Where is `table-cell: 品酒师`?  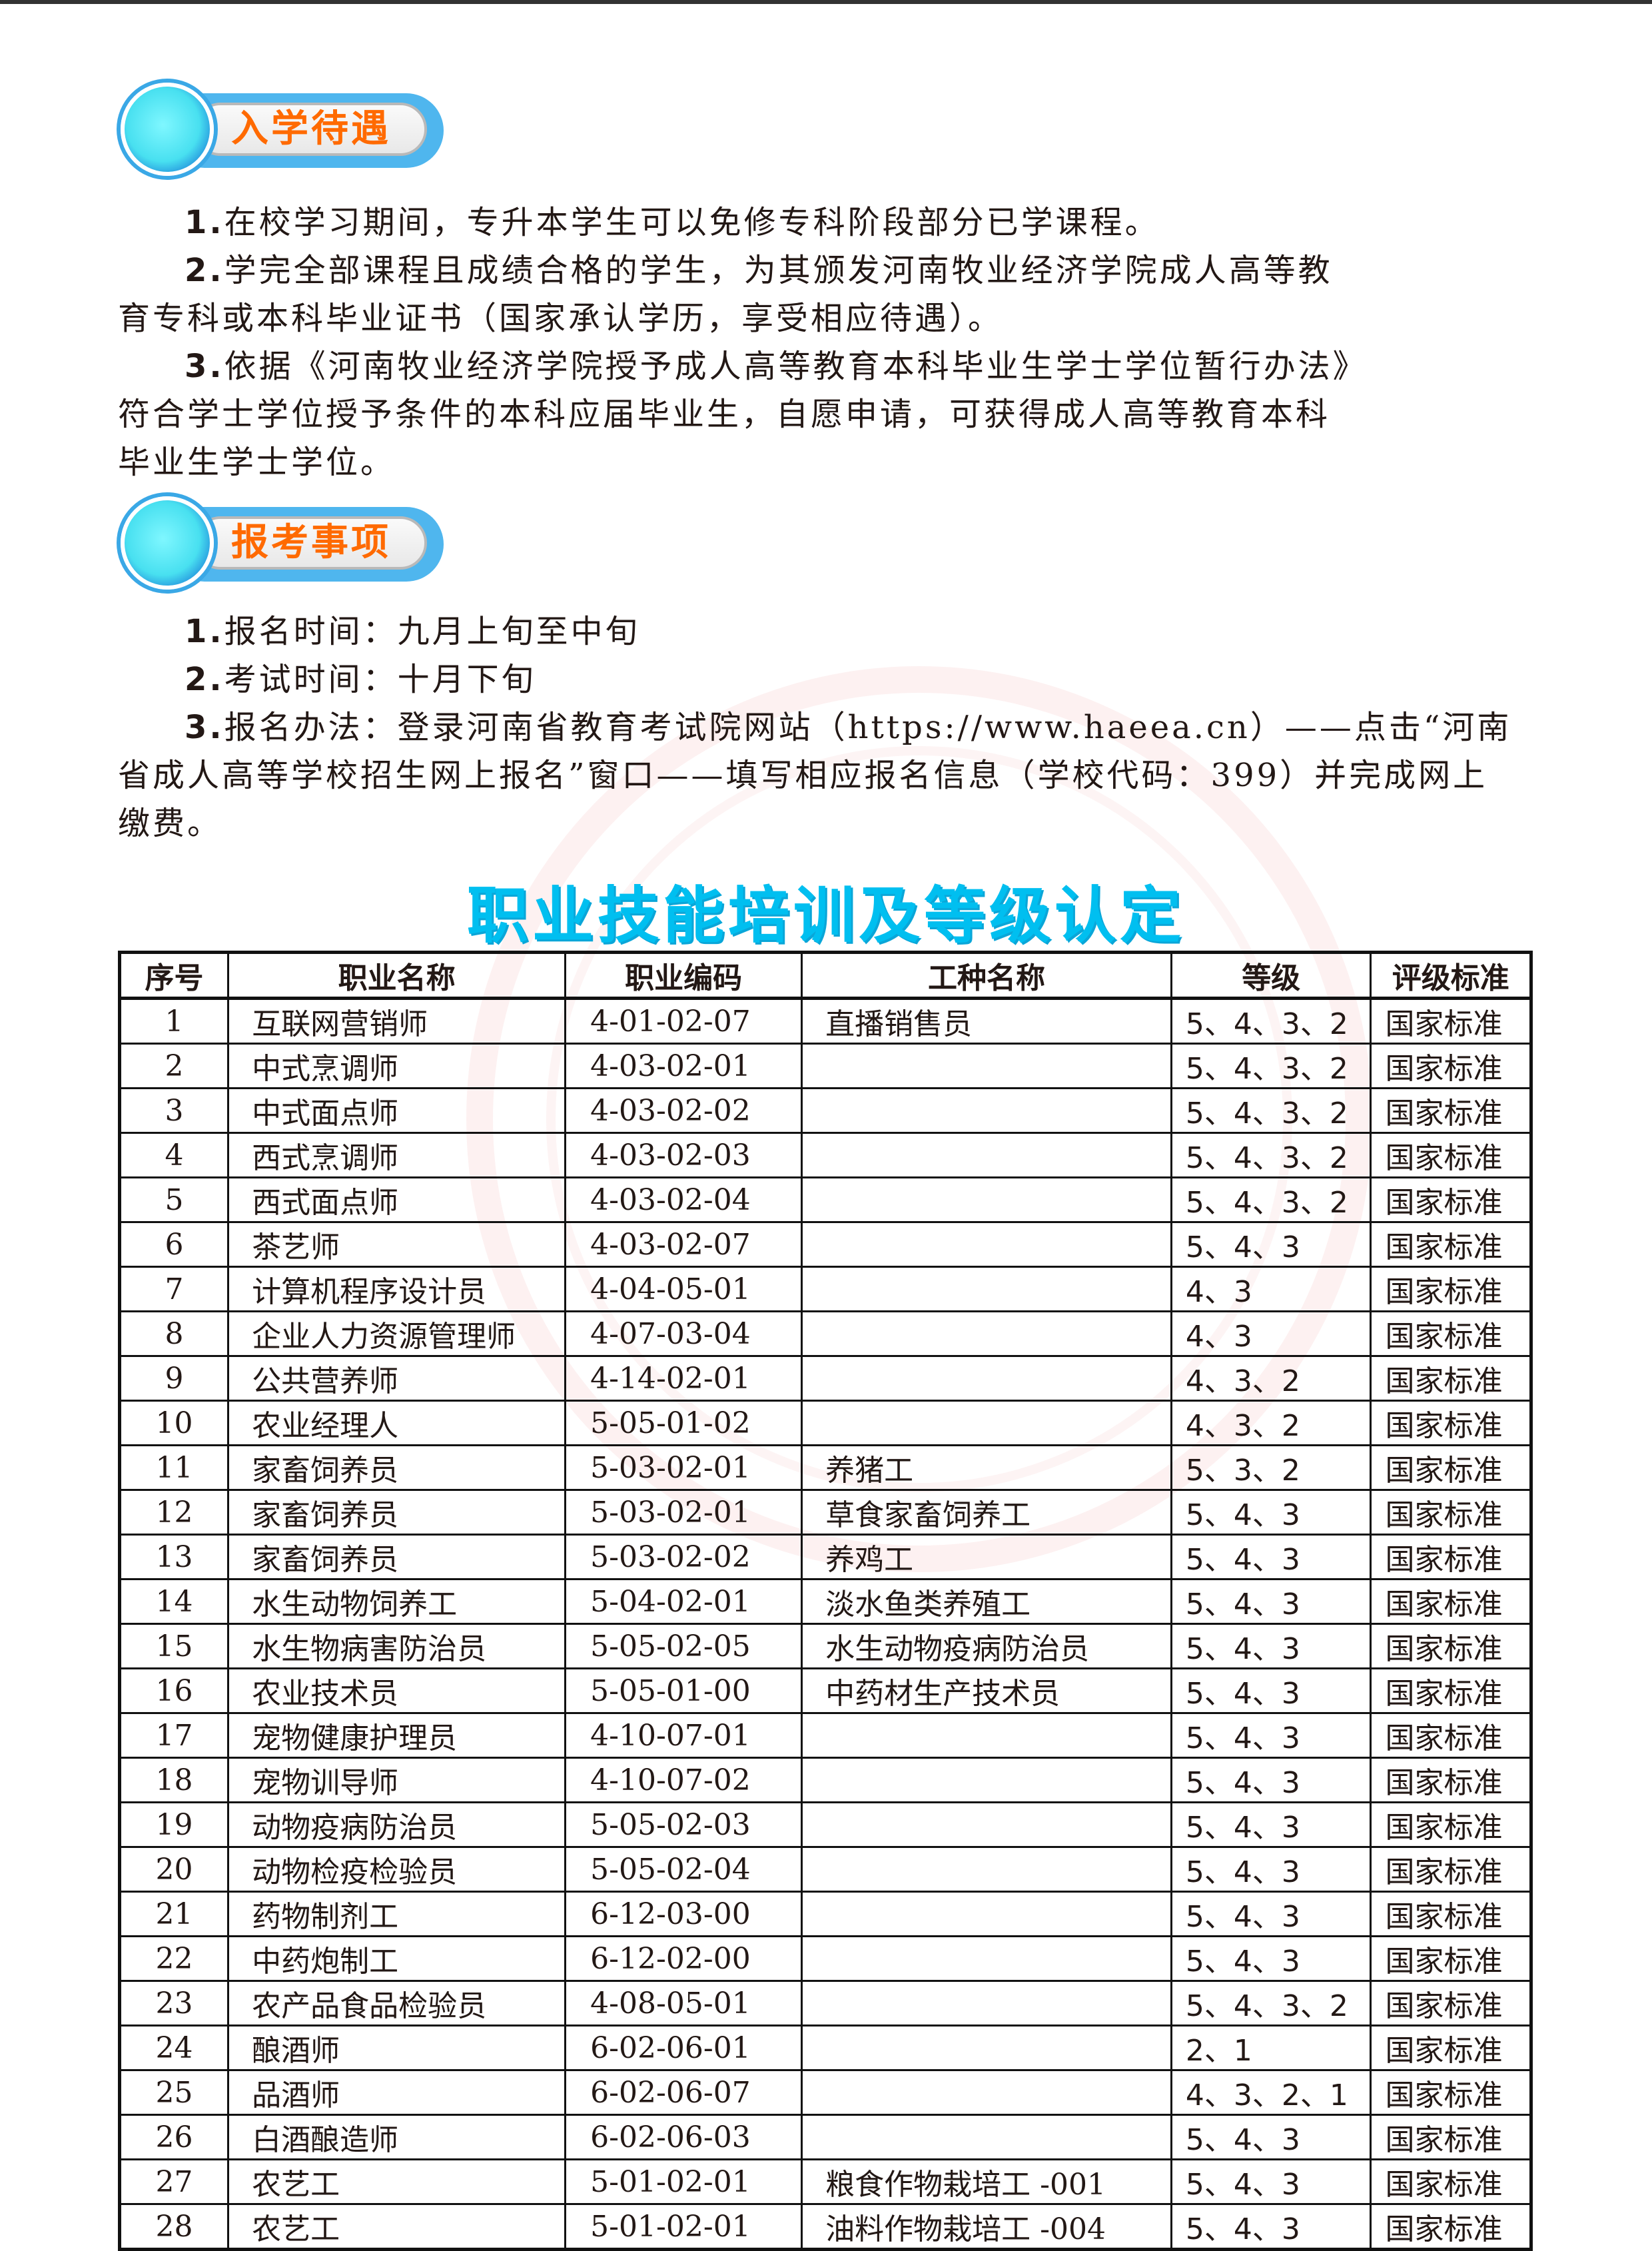
table-cell: 品酒师 is located at coordinates (397, 2092).